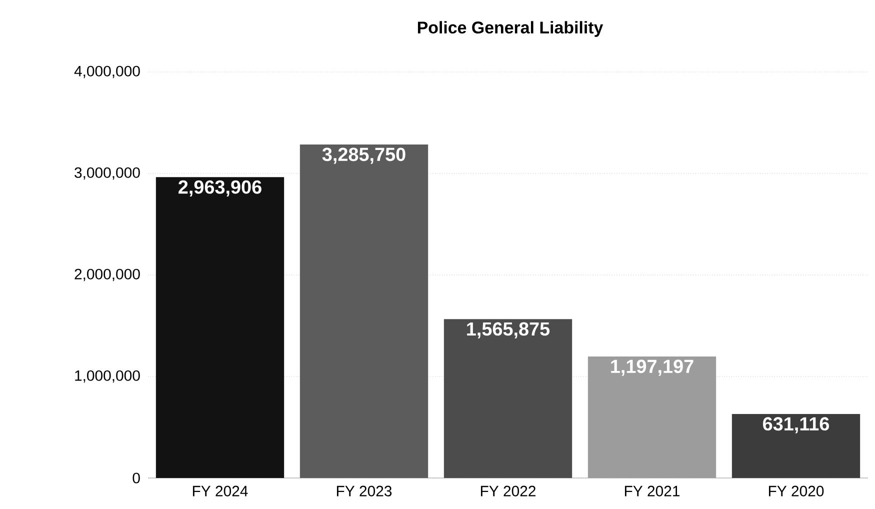  I want to click on data-label: 3,285,750, so click(364, 156).